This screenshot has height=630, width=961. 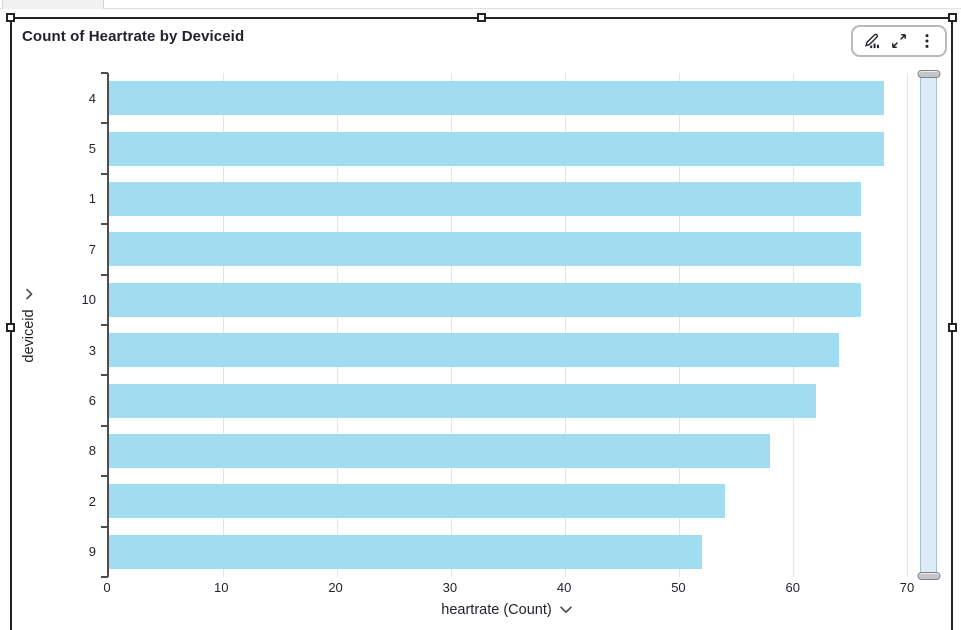 What do you see at coordinates (678, 587) in the screenshot?
I see `x-tick-label: 50` at bounding box center [678, 587].